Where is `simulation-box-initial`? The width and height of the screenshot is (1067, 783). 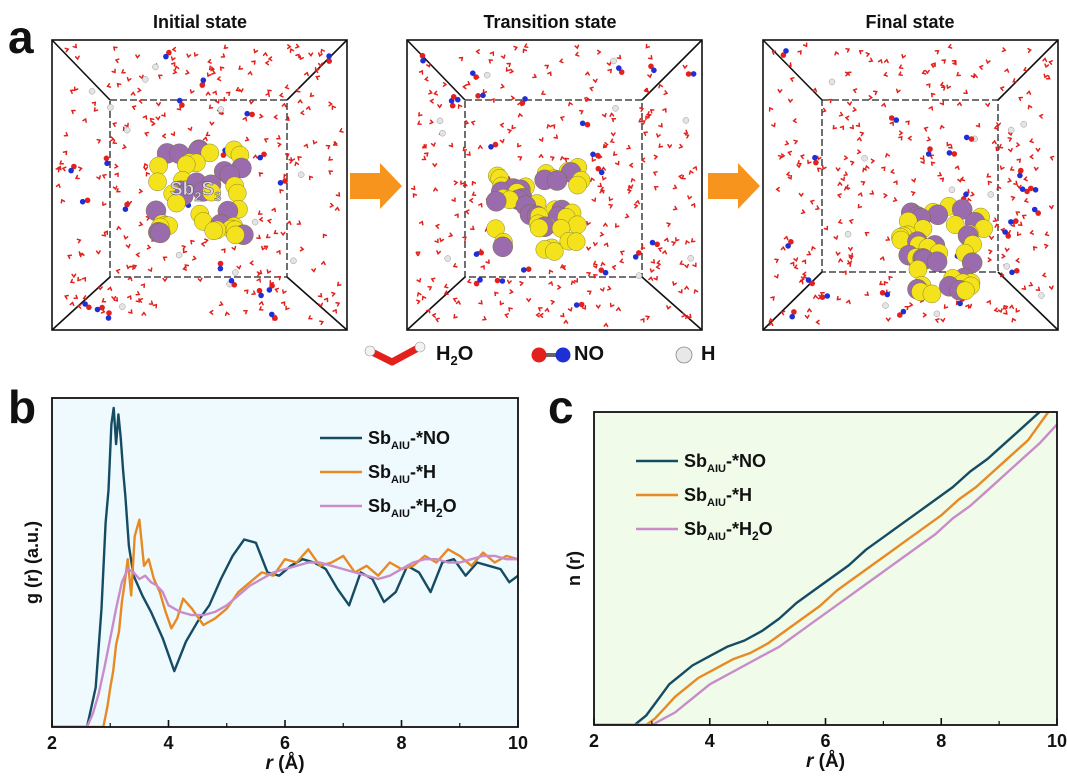 simulation-box-initial is located at coordinates (199, 185).